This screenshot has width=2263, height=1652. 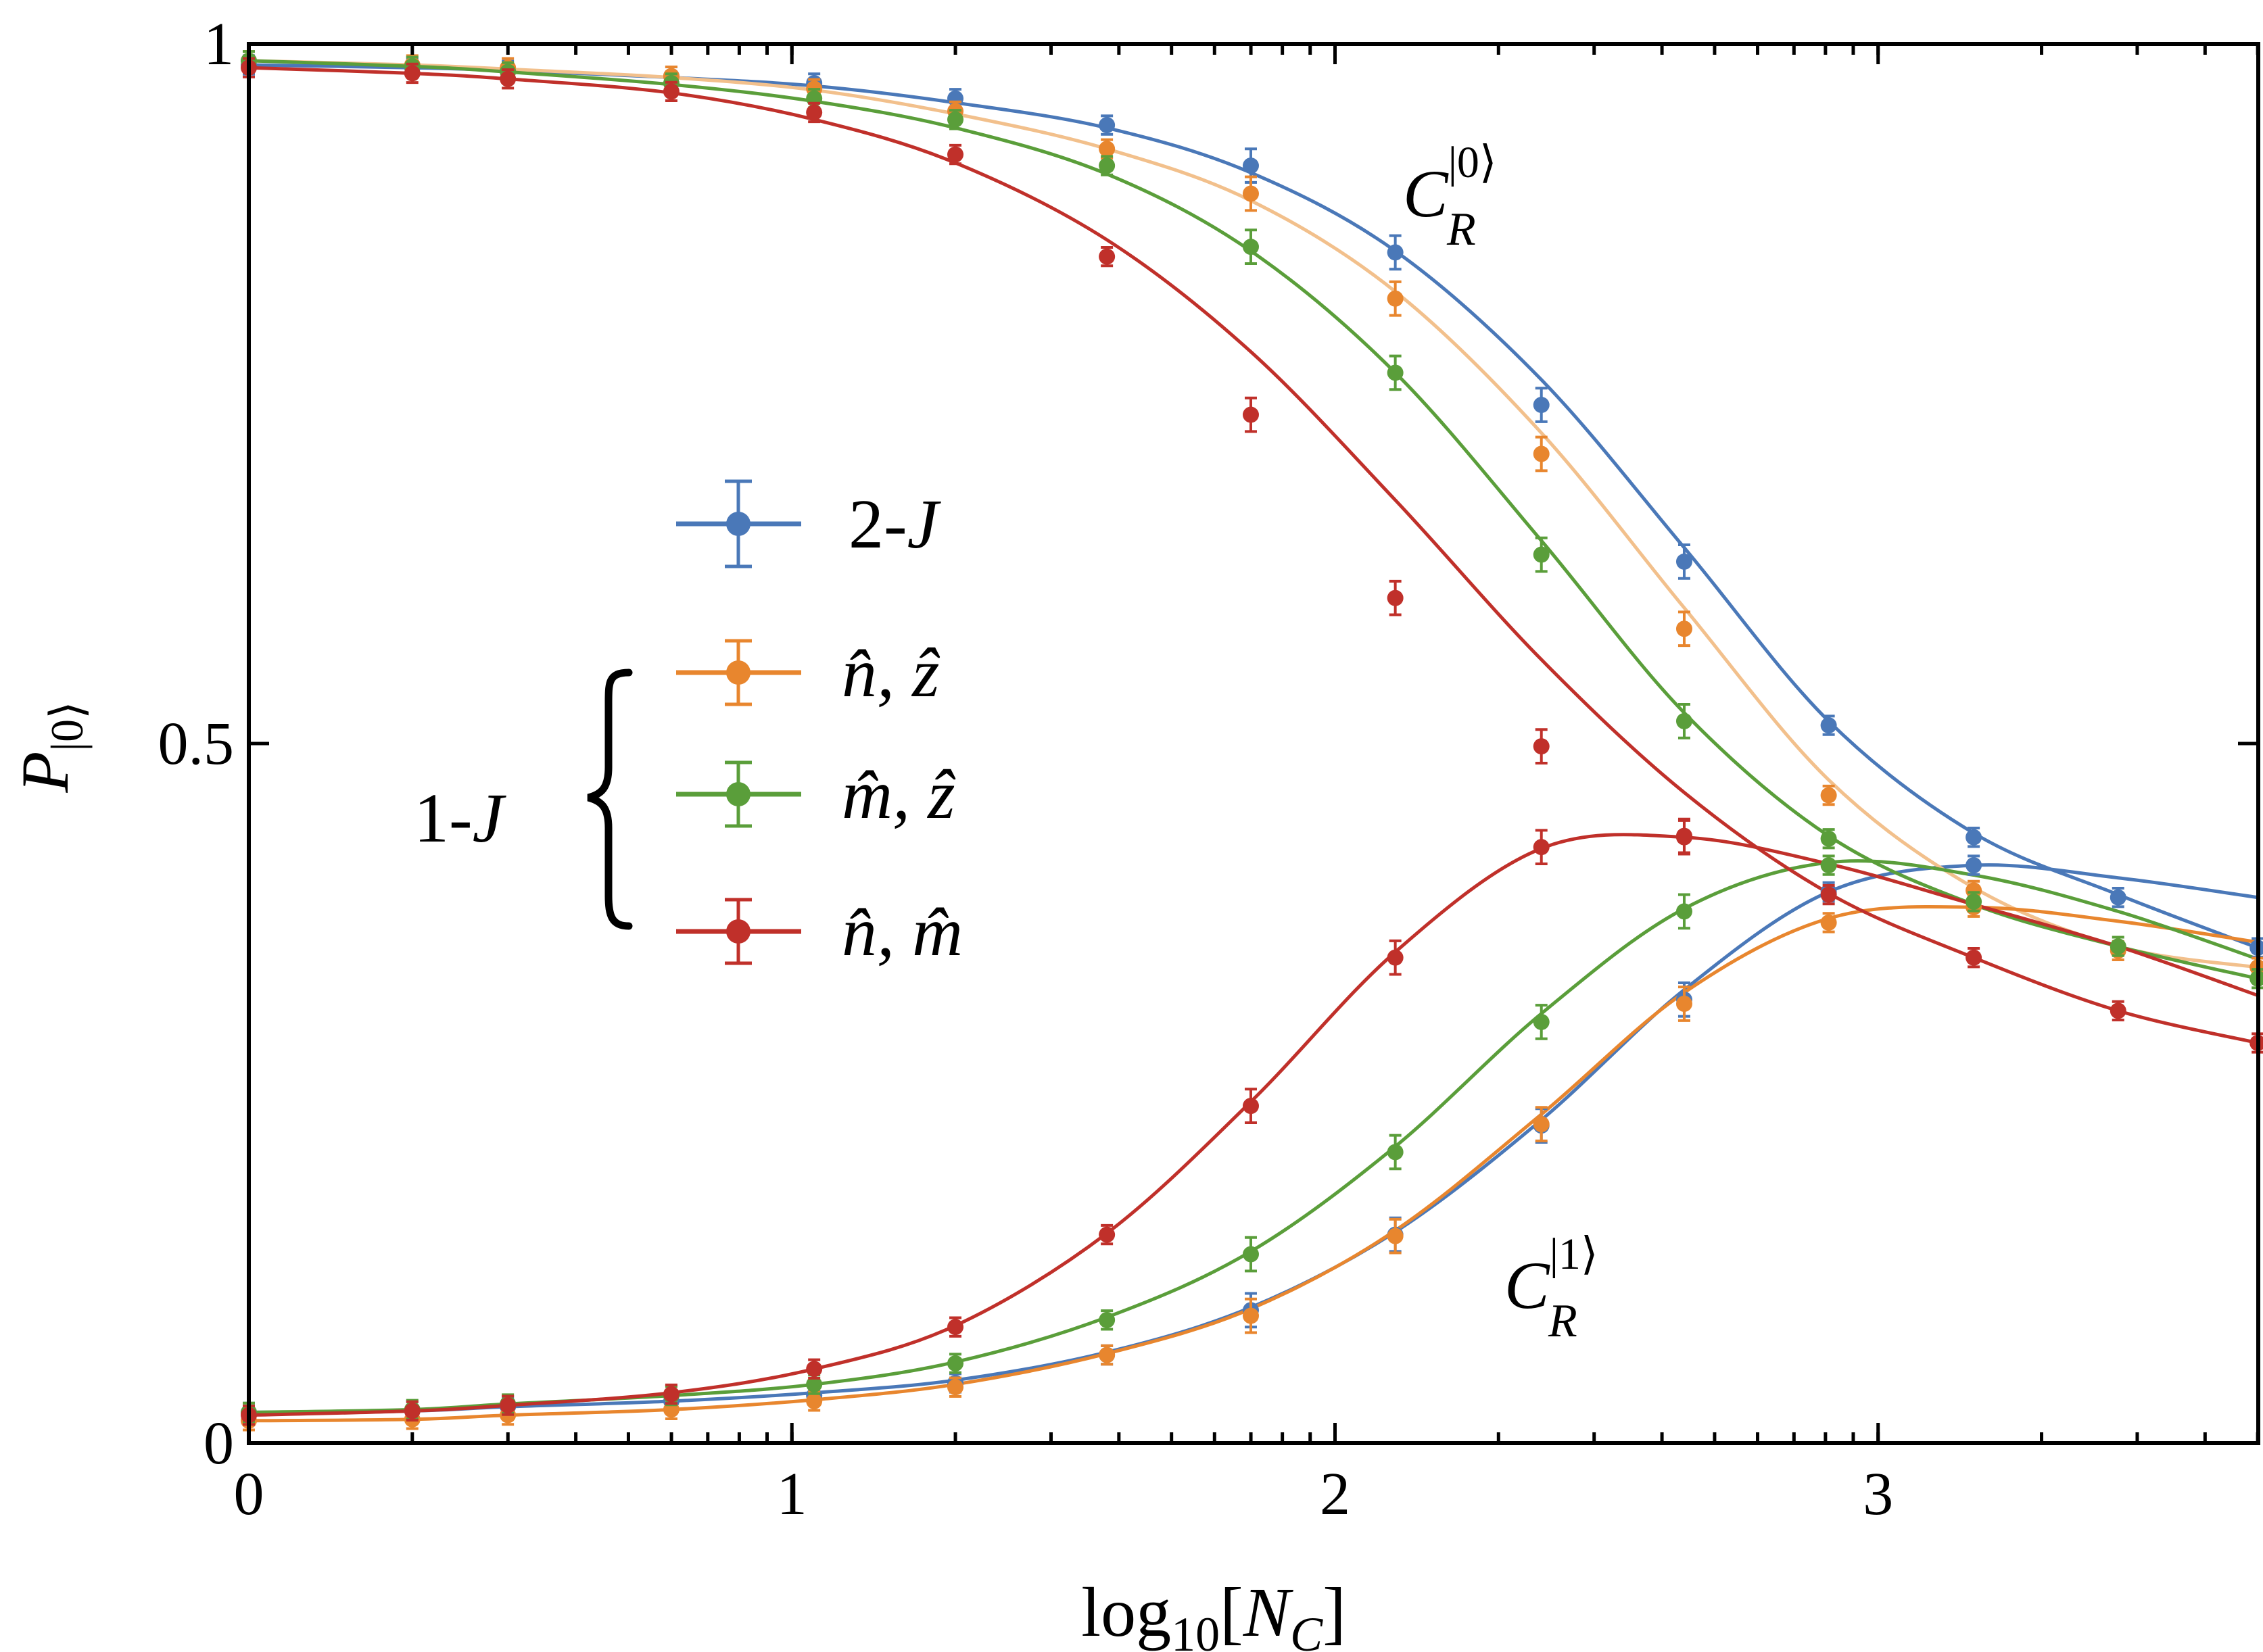 What do you see at coordinates (1195, 1629) in the screenshot?
I see `x-axis-label-sub: 10` at bounding box center [1195, 1629].